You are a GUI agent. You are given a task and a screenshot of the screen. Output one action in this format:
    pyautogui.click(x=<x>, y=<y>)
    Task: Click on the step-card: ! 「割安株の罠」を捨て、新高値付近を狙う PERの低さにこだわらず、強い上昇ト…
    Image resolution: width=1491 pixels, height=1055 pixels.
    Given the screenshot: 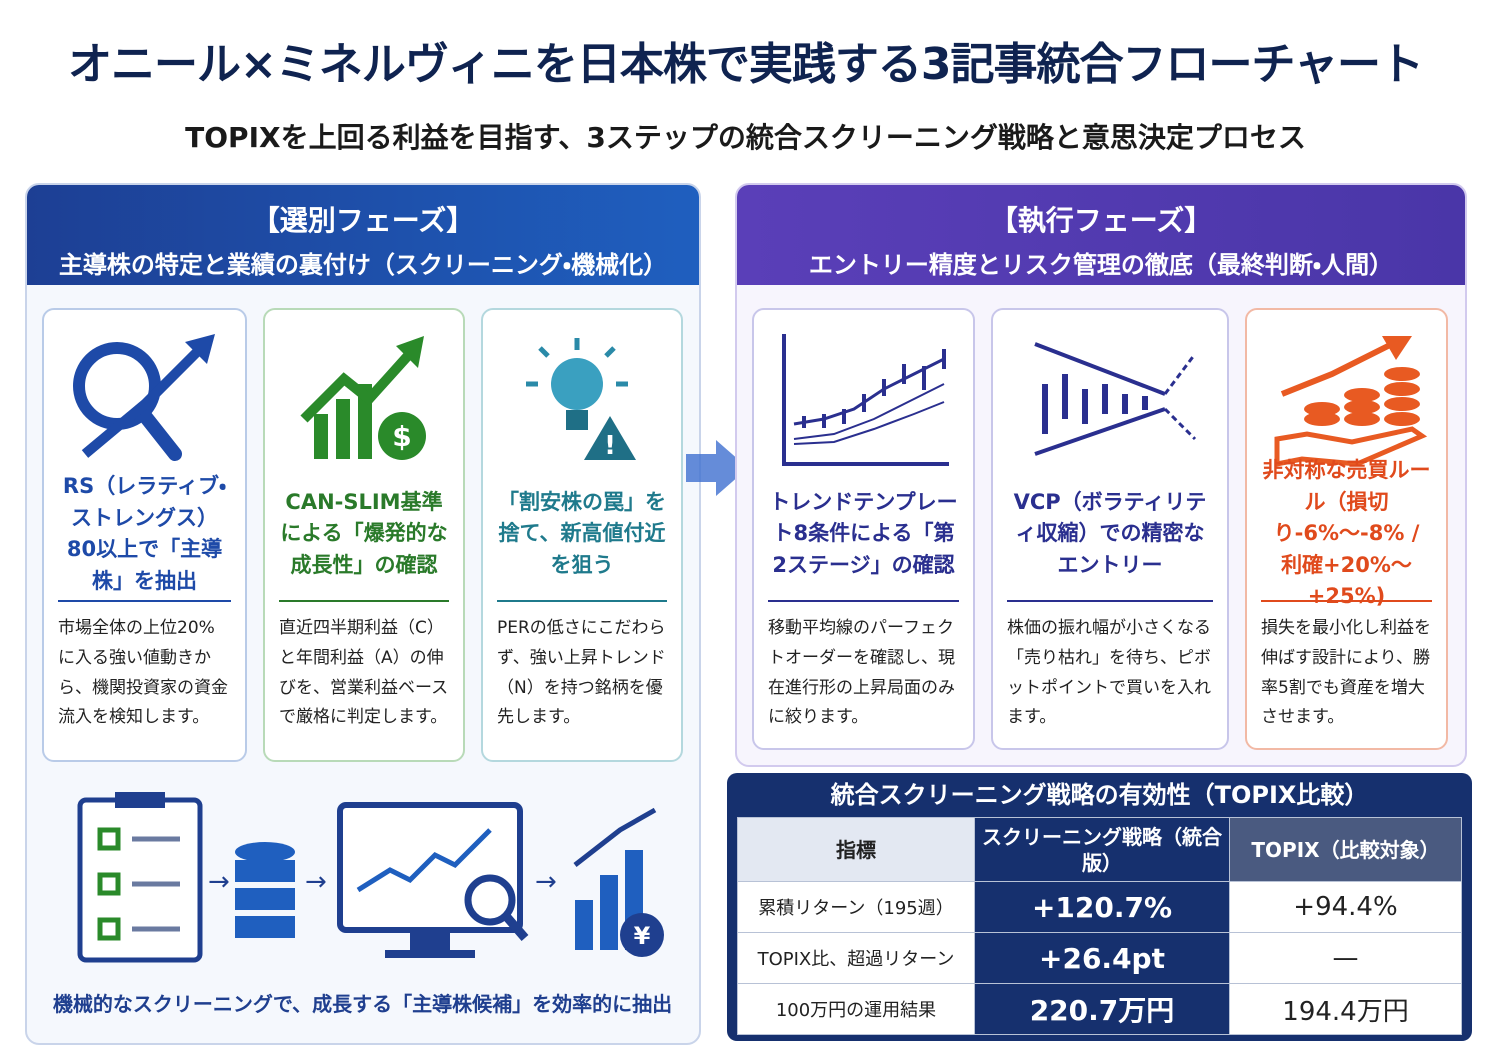 What is the action you would take?
    pyautogui.click(x=582, y=535)
    